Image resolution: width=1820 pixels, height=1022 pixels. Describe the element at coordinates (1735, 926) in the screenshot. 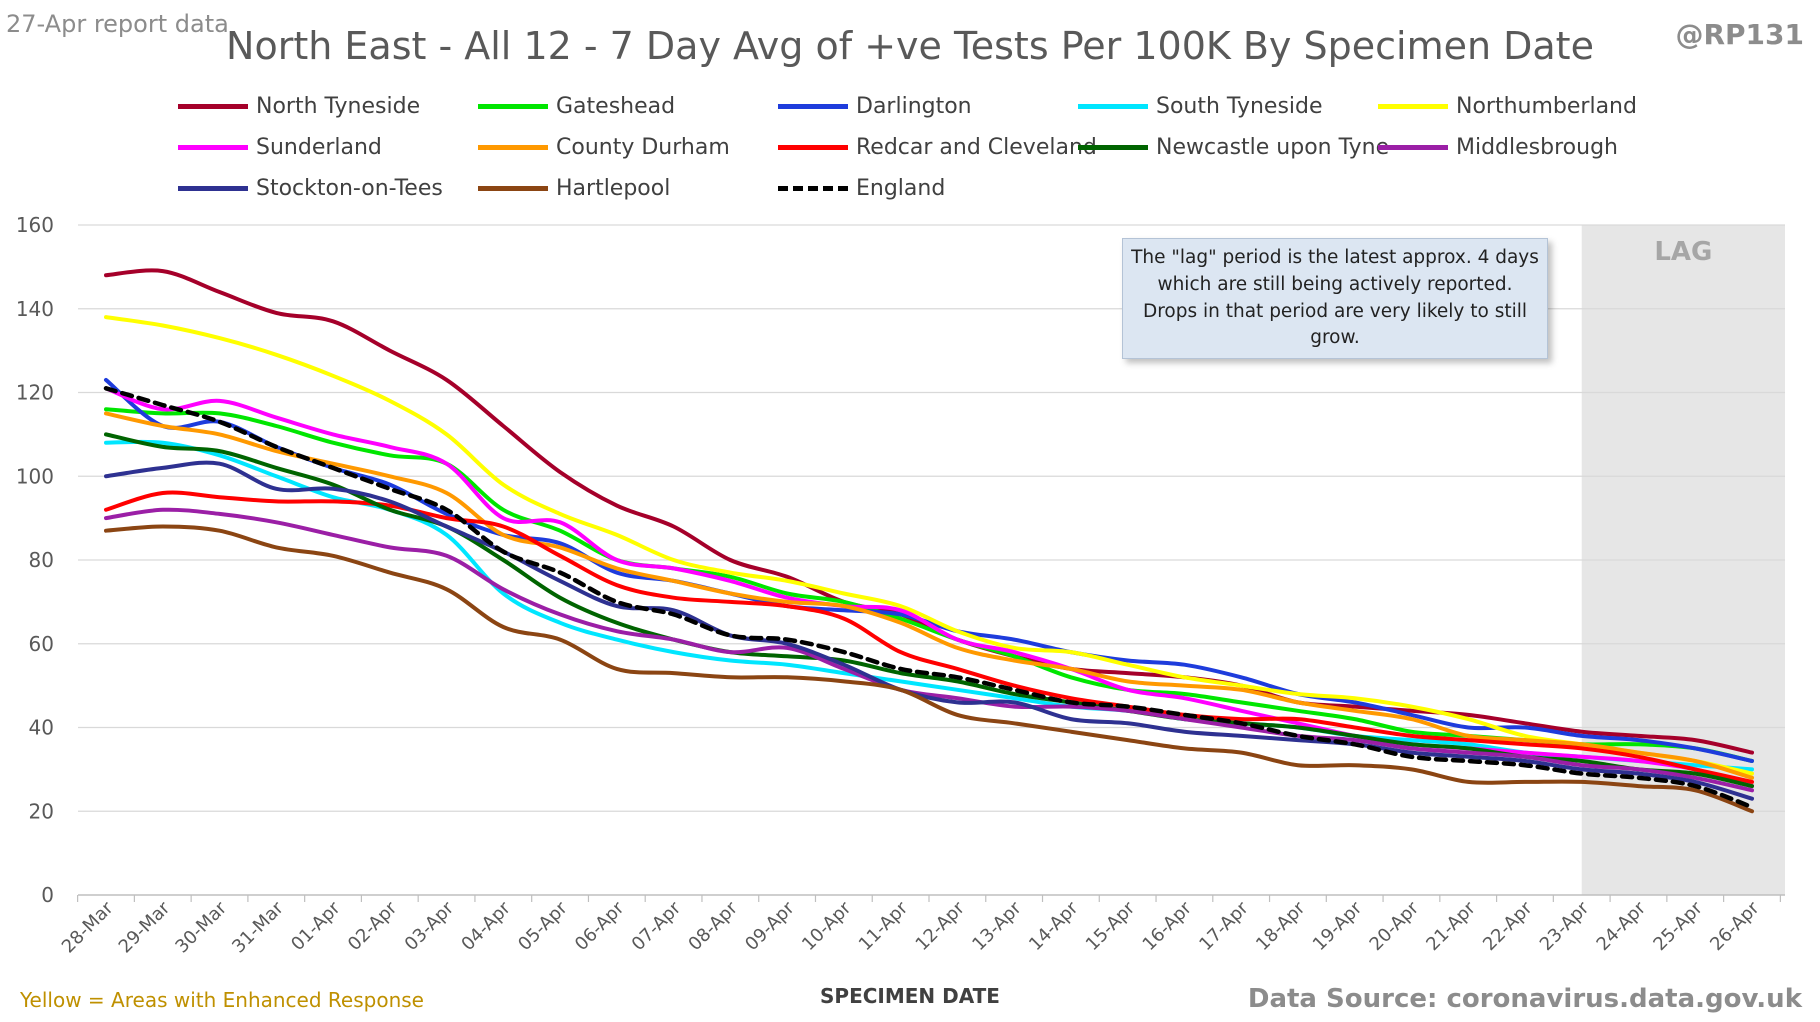

I see `x-tick-label: 26-Apr` at that location.